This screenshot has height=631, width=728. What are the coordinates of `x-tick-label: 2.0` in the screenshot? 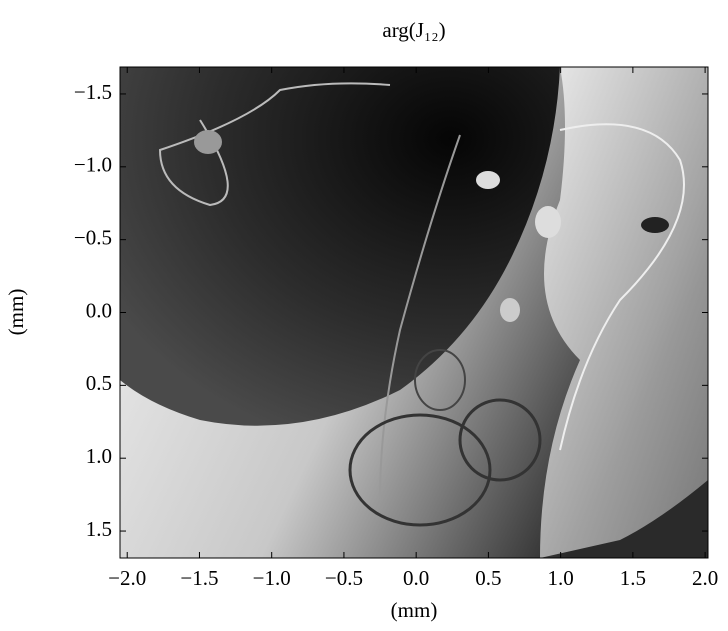 It's located at (705, 578).